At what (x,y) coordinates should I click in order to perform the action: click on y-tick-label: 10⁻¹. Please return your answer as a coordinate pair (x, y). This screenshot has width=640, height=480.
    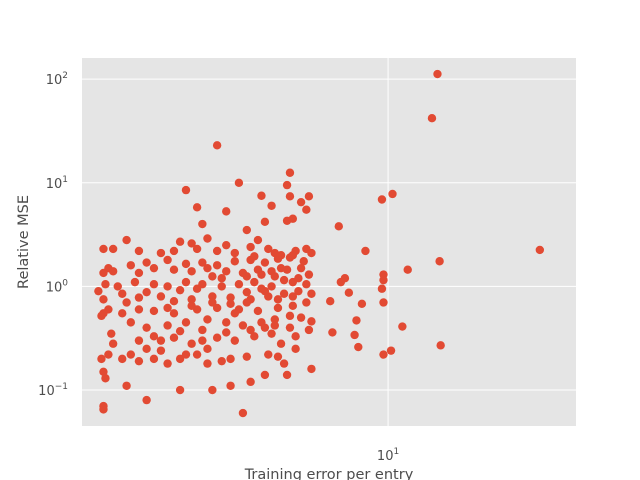
    Looking at the image, I should click on (53, 390).